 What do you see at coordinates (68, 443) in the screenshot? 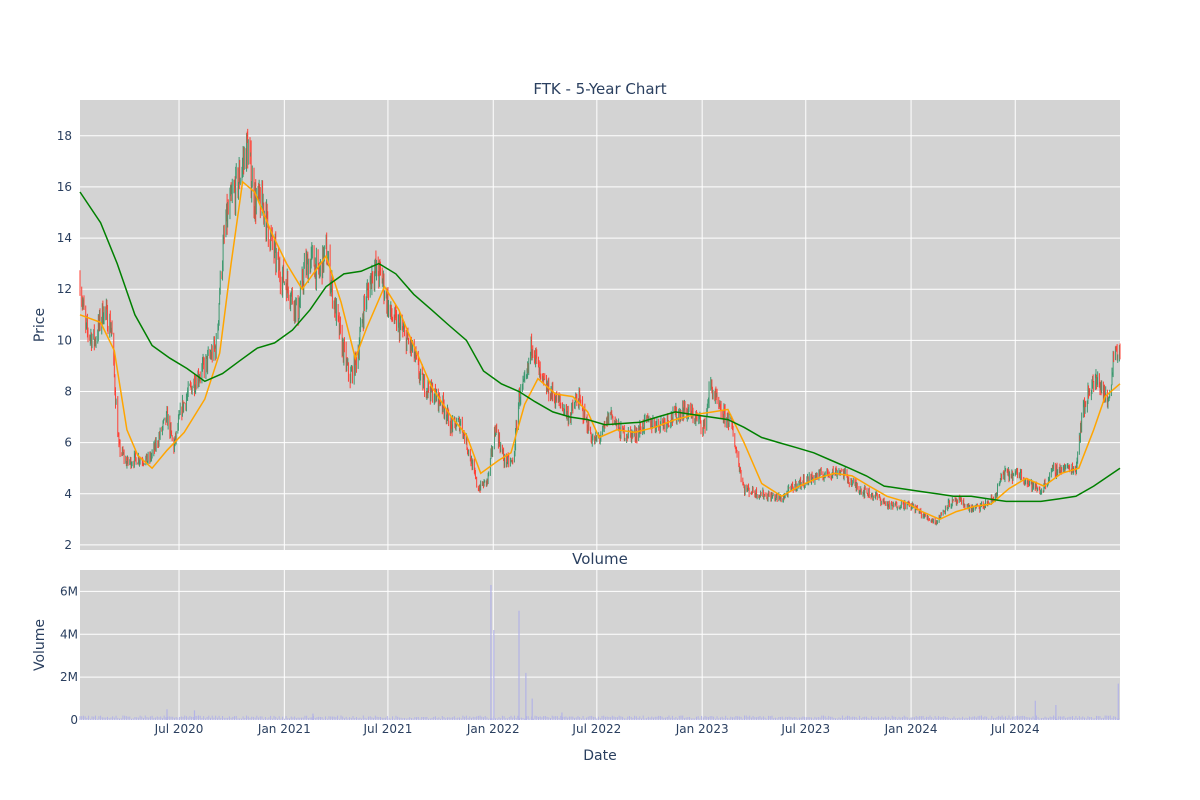
I see `price-tick-label: 6` at bounding box center [68, 443].